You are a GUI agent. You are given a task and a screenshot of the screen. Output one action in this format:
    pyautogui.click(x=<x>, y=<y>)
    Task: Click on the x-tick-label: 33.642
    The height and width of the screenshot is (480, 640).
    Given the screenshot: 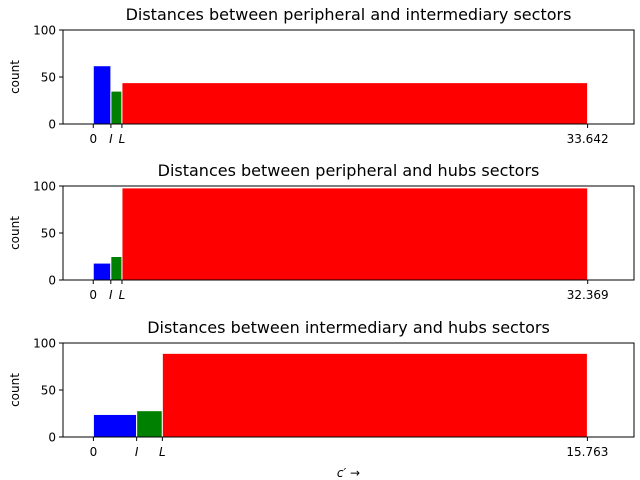 What is the action you would take?
    pyautogui.click(x=588, y=139)
    